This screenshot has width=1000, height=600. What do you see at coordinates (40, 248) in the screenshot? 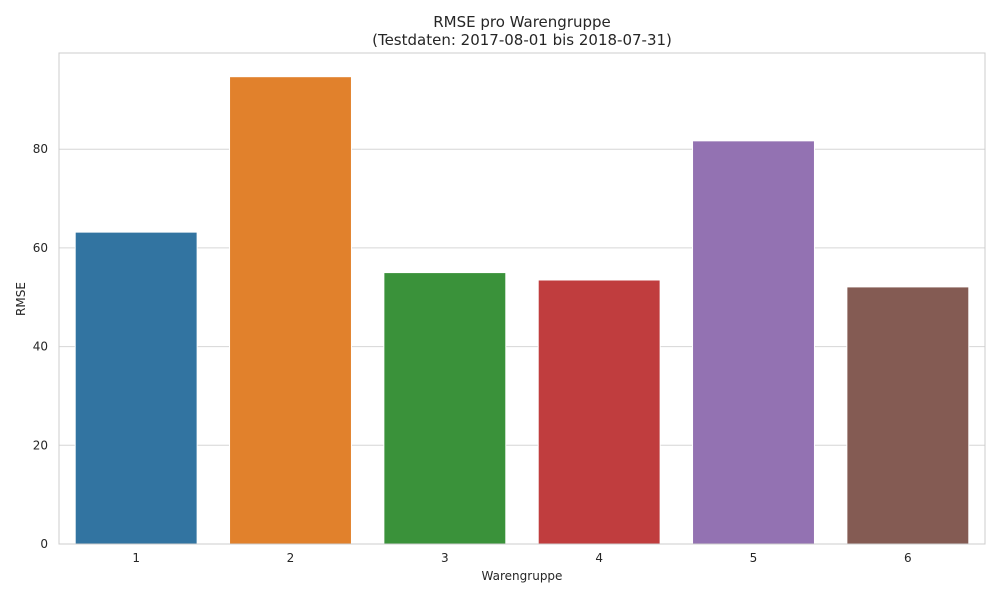
I see `y-tick-label: 60` at bounding box center [40, 248].